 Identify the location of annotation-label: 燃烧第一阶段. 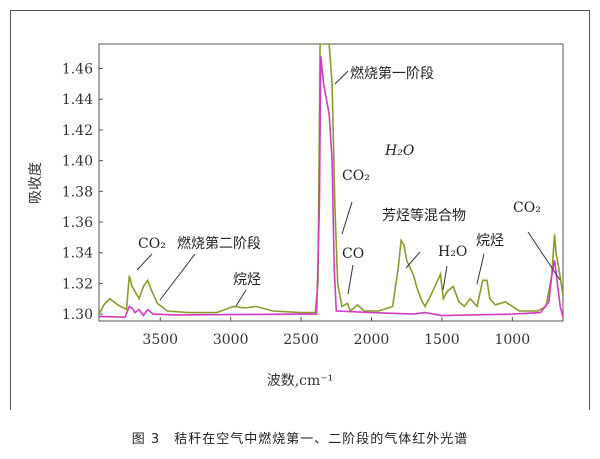
(392, 73).